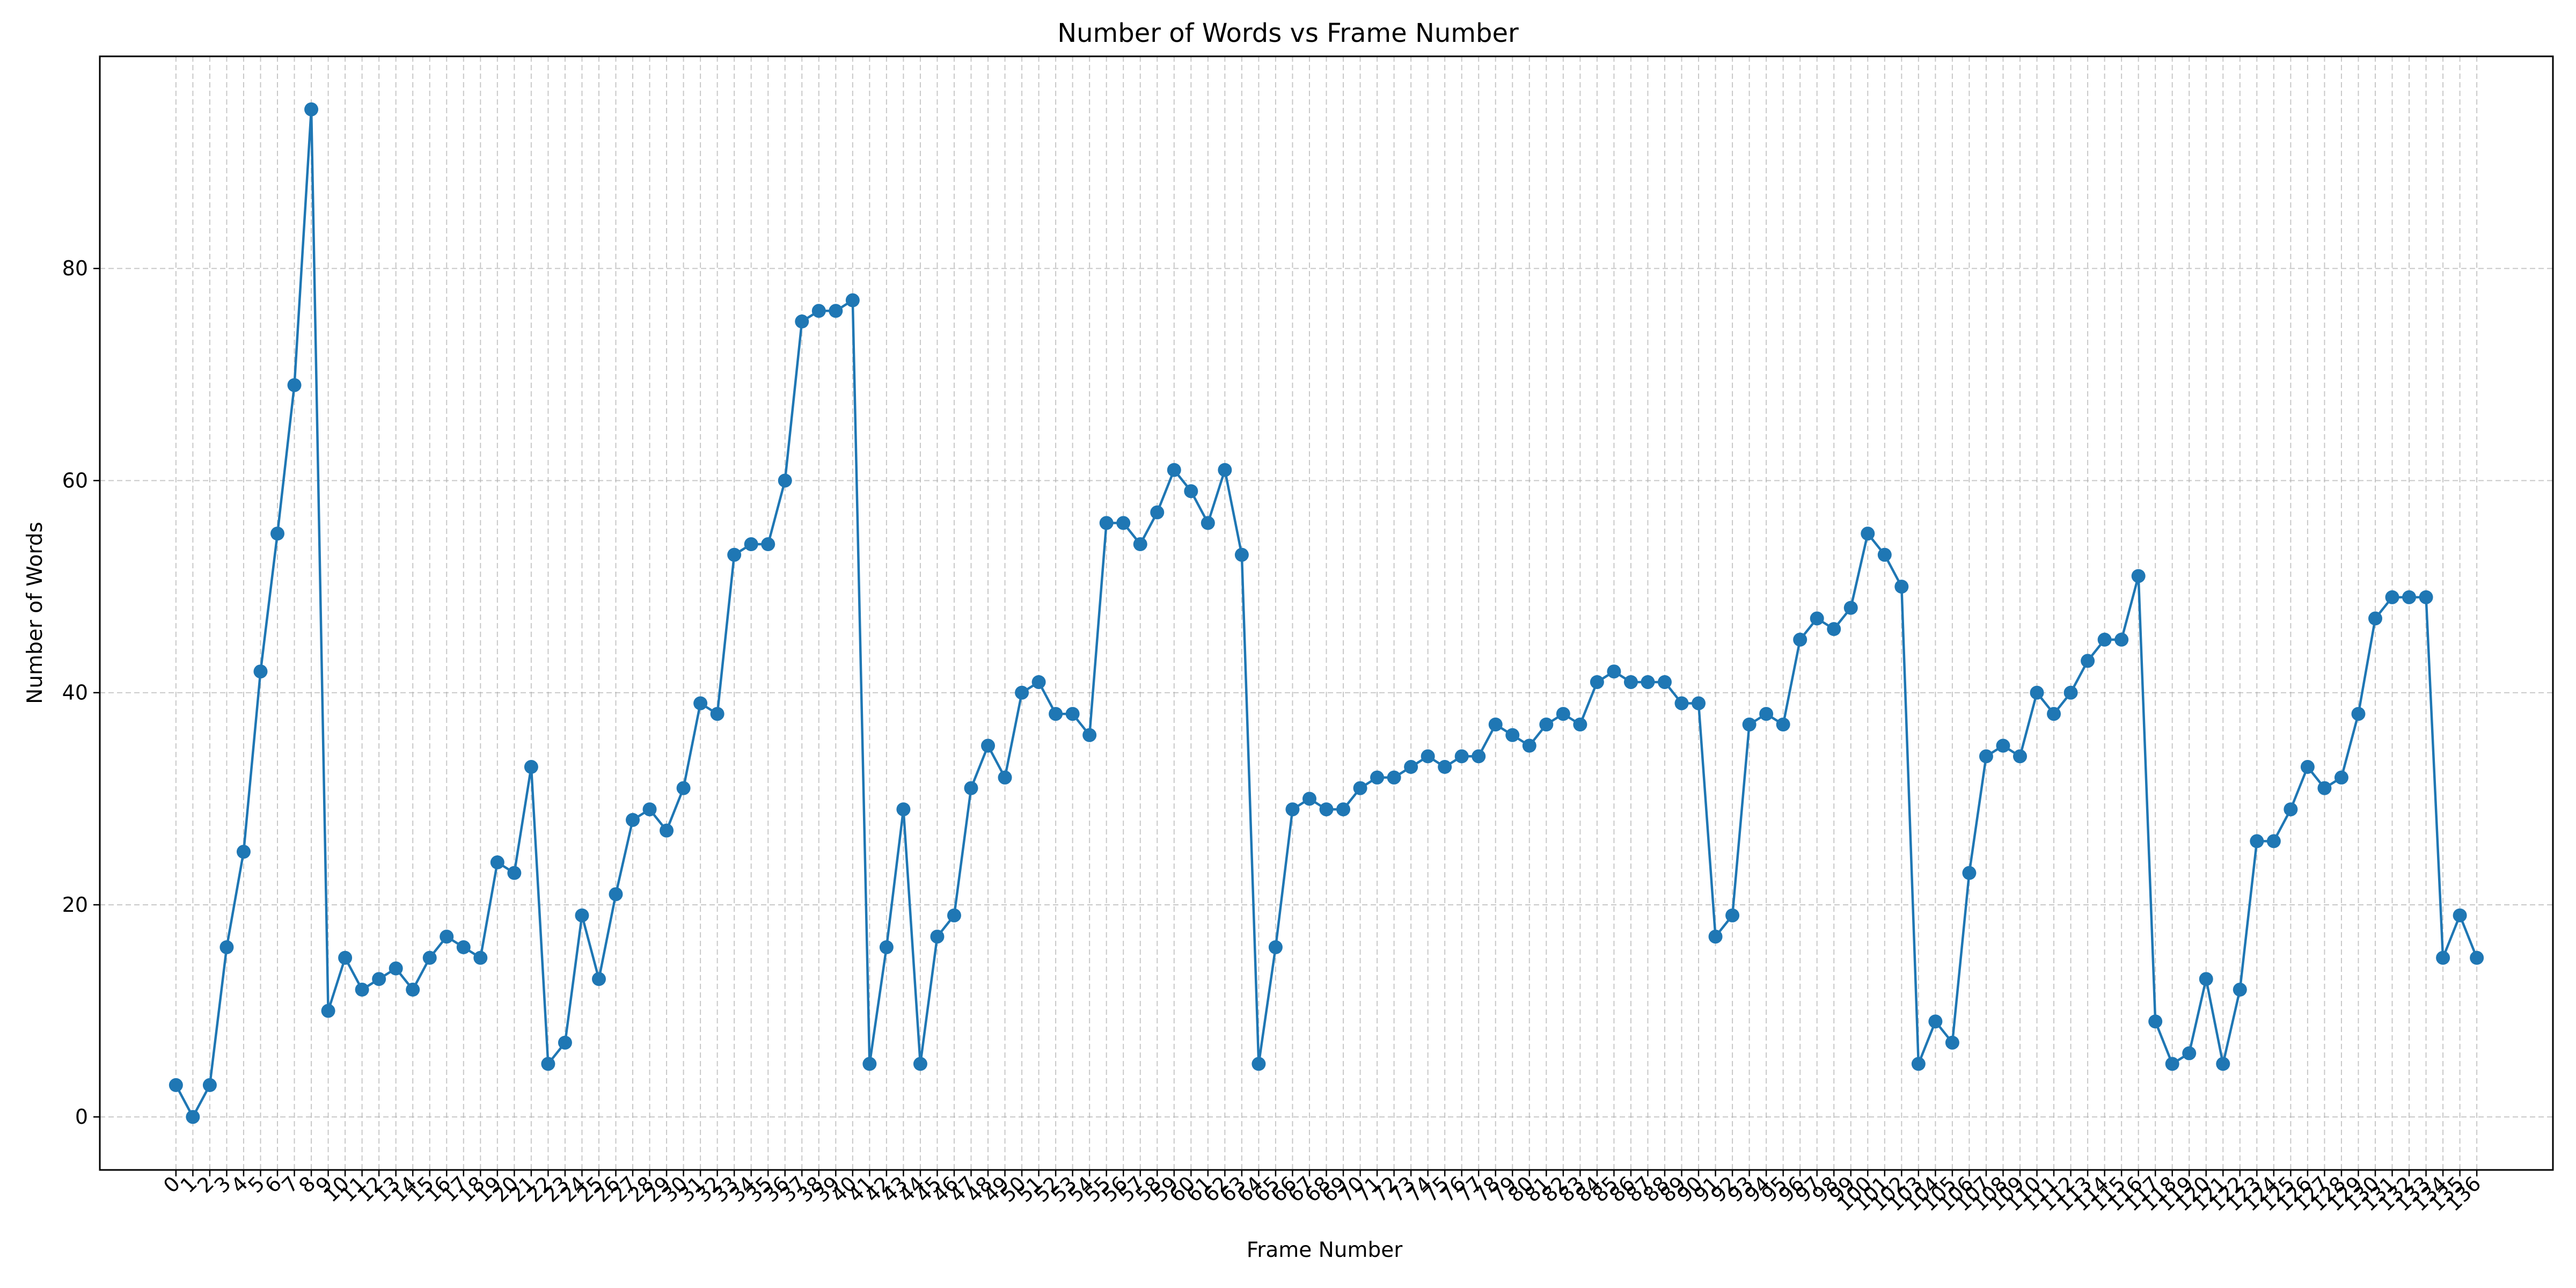 This screenshot has width=2576, height=1288. What do you see at coordinates (1288, 33) in the screenshot?
I see `chart-title: Number of Words vs Frame Number` at bounding box center [1288, 33].